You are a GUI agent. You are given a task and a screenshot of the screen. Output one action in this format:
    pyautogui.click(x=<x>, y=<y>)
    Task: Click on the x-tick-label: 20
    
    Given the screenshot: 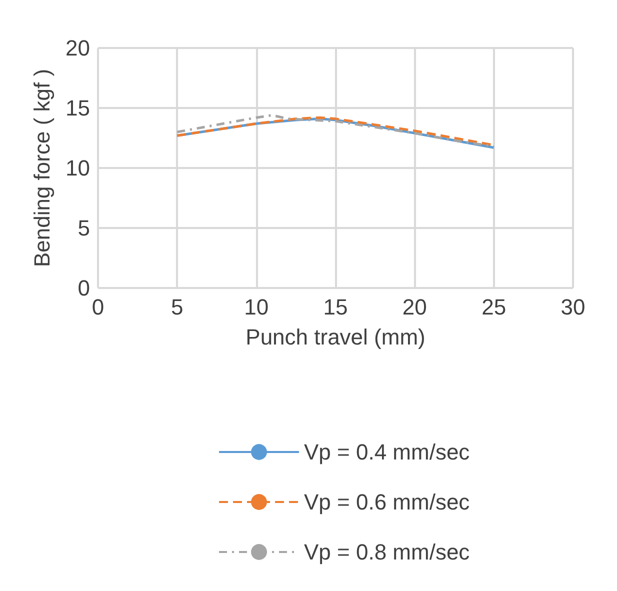 What is the action you would take?
    pyautogui.click(x=414, y=307)
    